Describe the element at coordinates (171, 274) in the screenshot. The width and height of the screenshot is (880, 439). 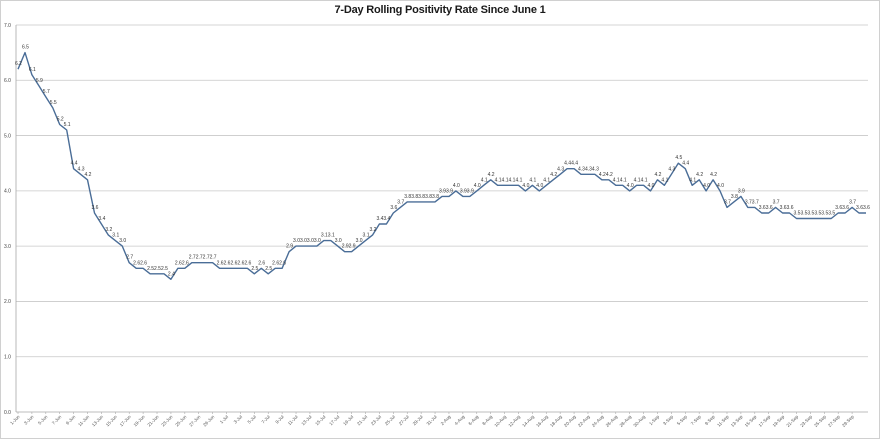
I see `data-label: 2.4` at that location.